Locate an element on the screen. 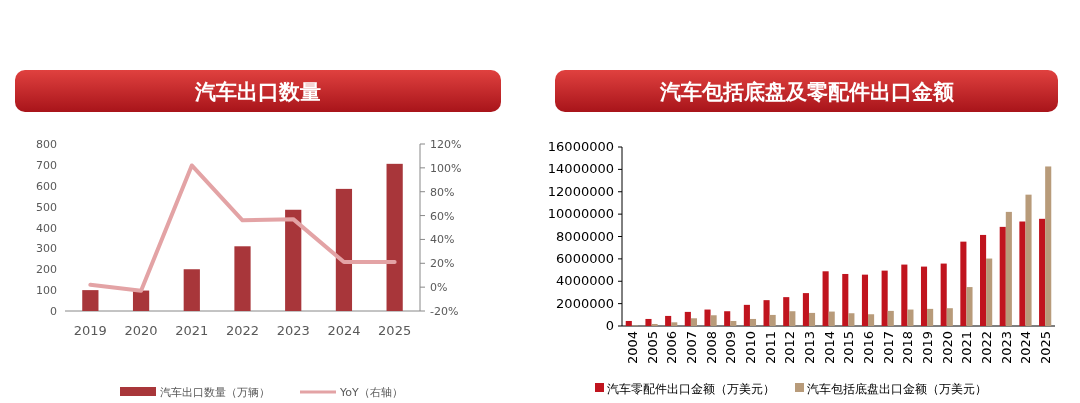  x-tick-label: 2024 is located at coordinates (344, 330).